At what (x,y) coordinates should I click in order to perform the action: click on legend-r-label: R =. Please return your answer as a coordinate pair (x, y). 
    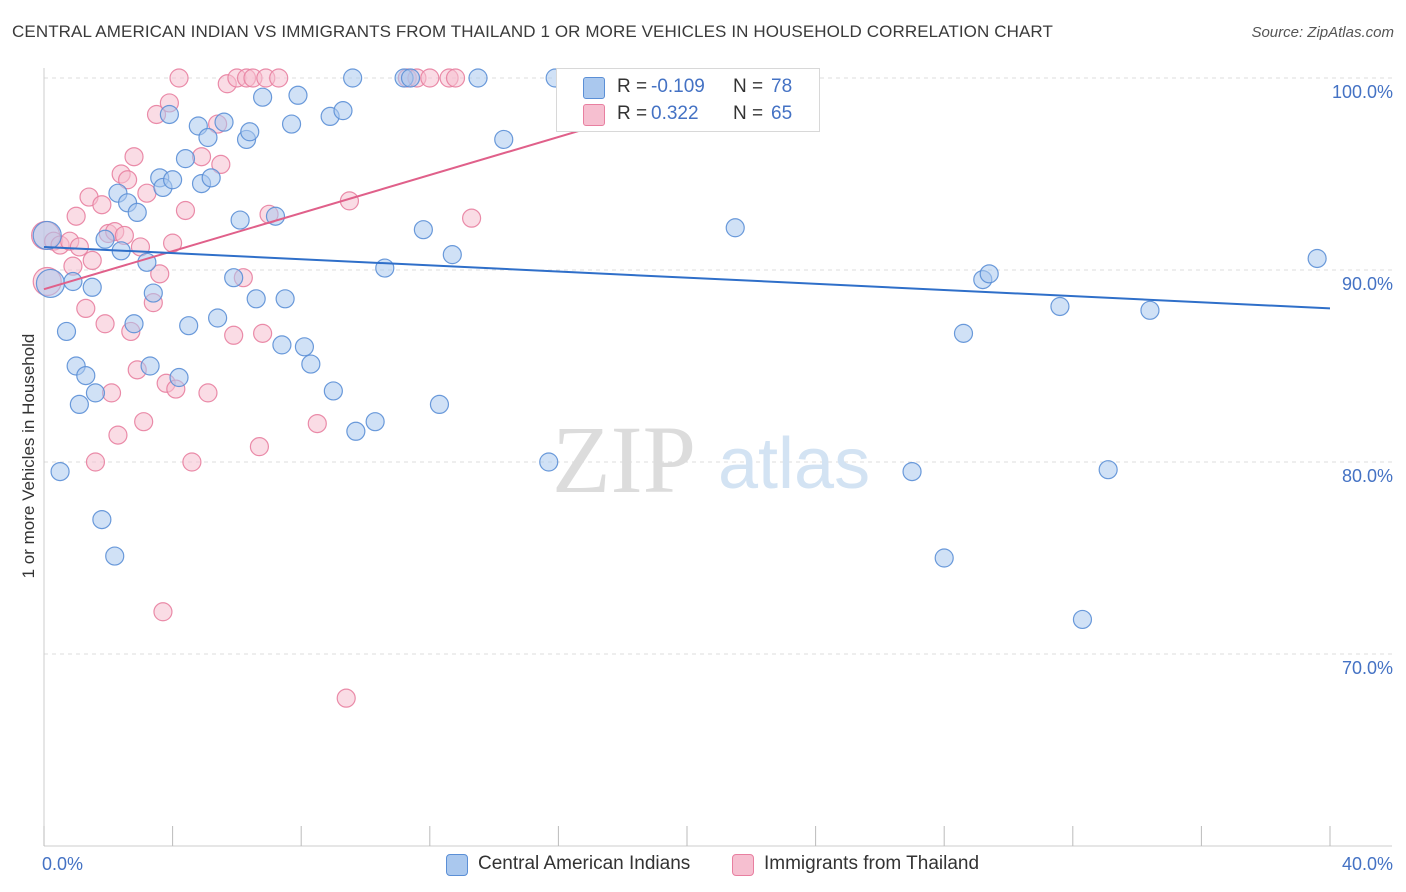
    Looking at the image, I should click on (632, 113).